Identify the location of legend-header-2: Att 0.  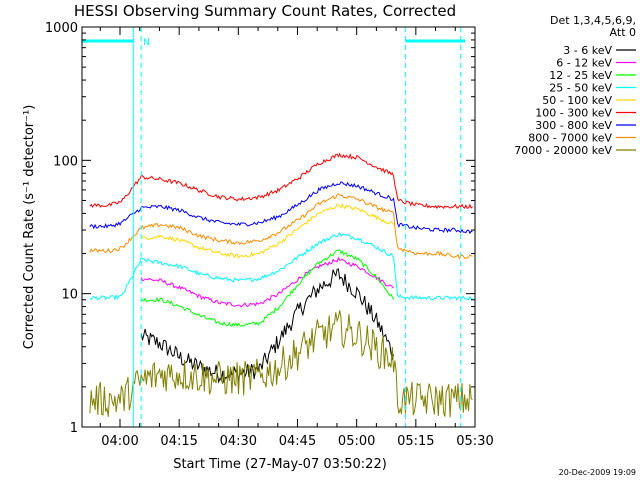
(623, 32).